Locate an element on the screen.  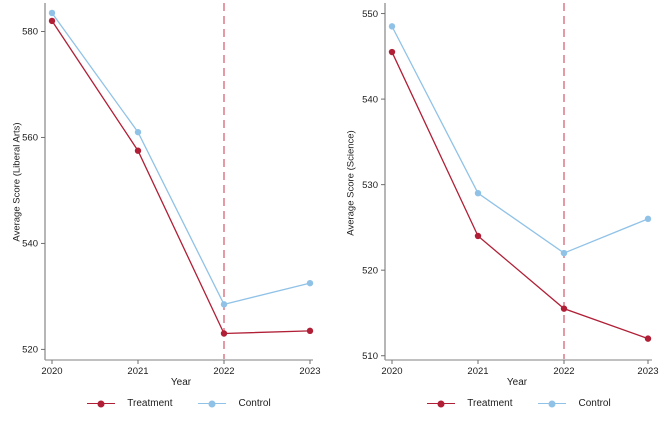
y-axis-label-science: Average Score (Science) is located at coordinates (351, 183).